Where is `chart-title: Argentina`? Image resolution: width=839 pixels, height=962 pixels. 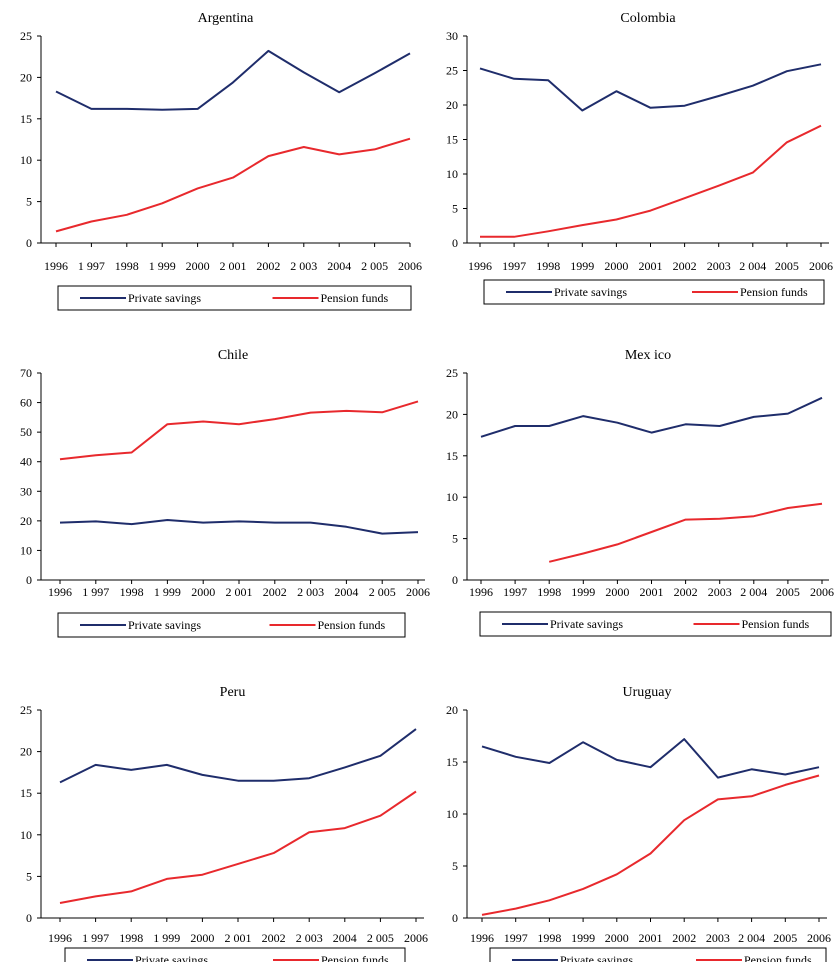
chart-title: Argentina is located at coordinates (226, 18).